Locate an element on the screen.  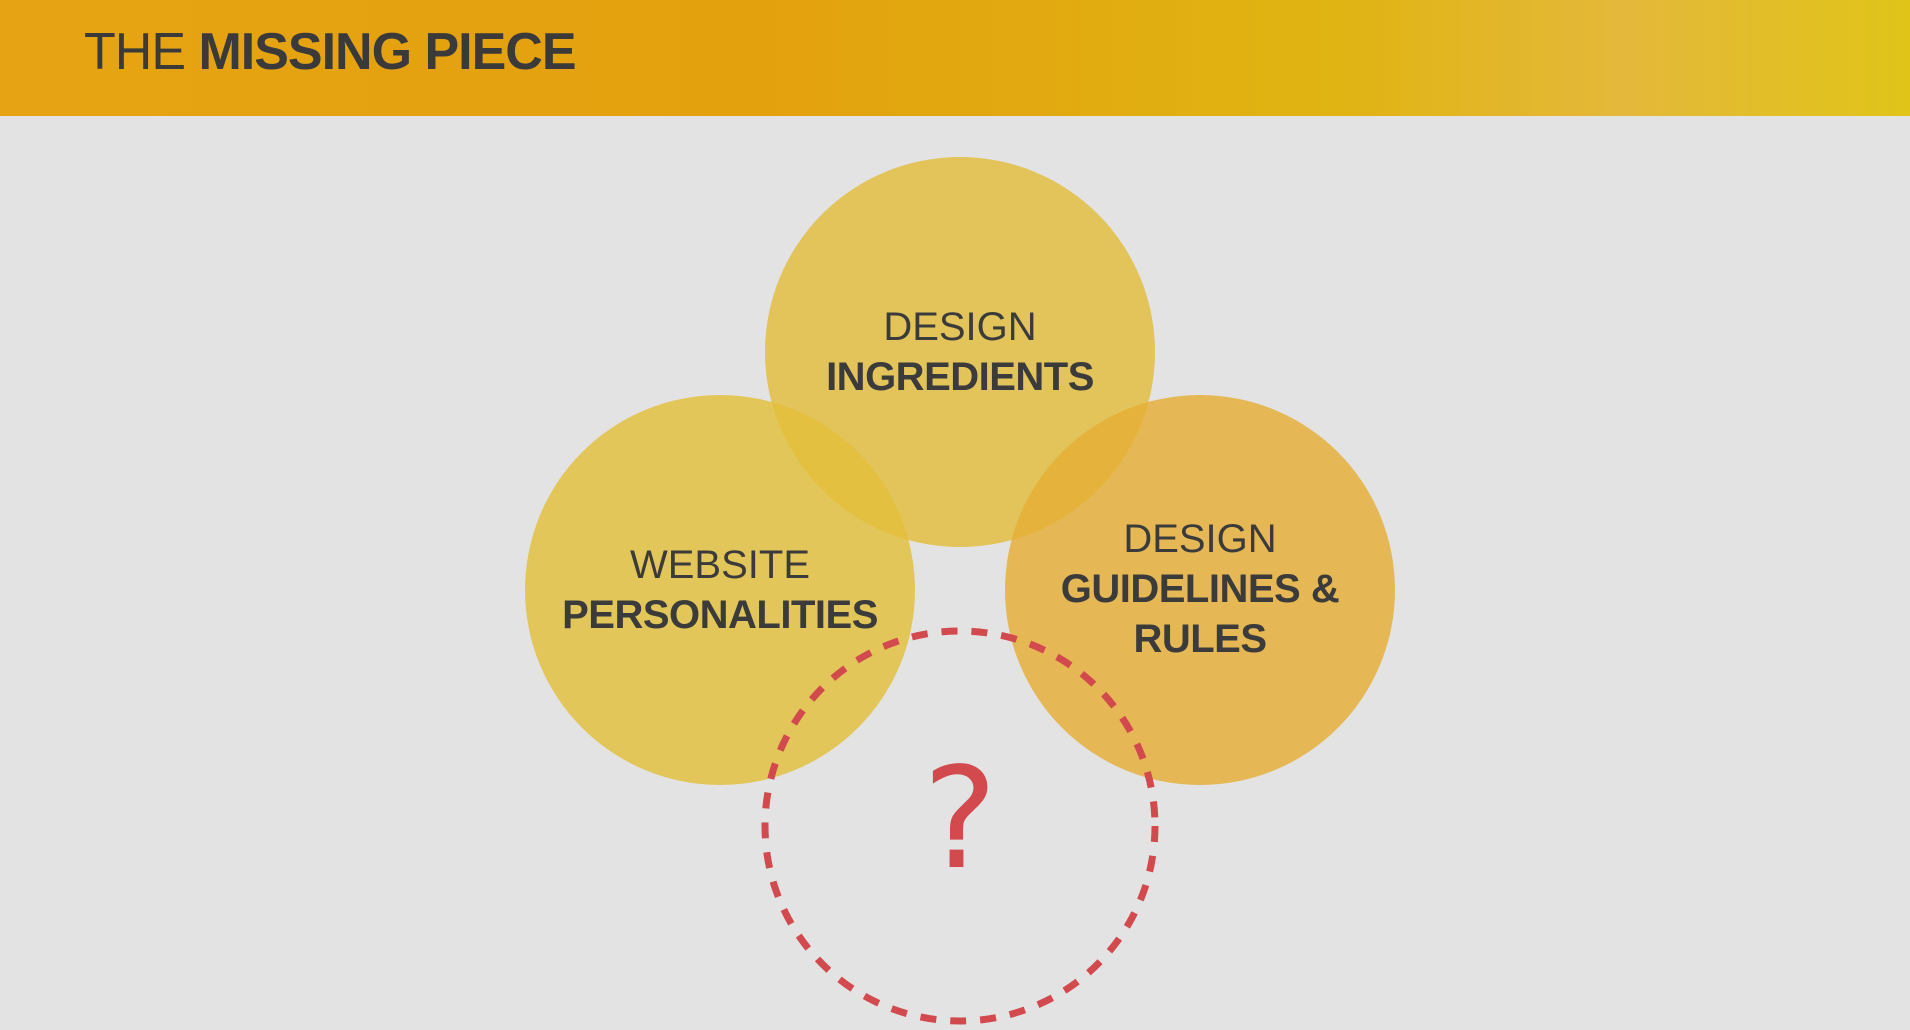
page-title: THE MISSING PIECE is located at coordinates (330, 52).